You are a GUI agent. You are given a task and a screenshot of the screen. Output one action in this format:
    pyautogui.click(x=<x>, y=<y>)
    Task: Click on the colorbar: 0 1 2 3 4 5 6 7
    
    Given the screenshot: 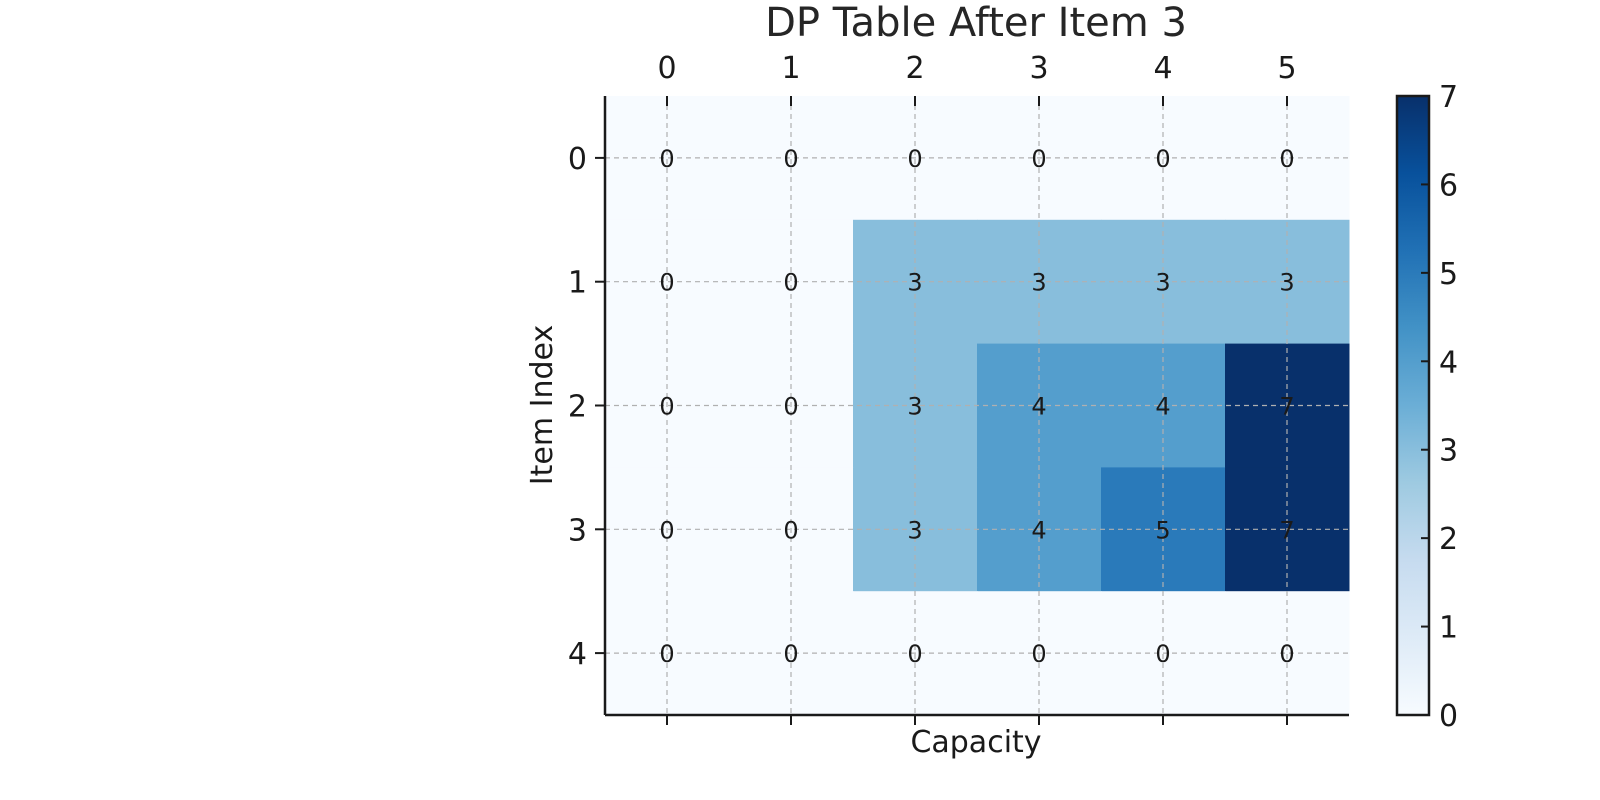 What is the action you would take?
    pyautogui.click(x=1426, y=407)
    